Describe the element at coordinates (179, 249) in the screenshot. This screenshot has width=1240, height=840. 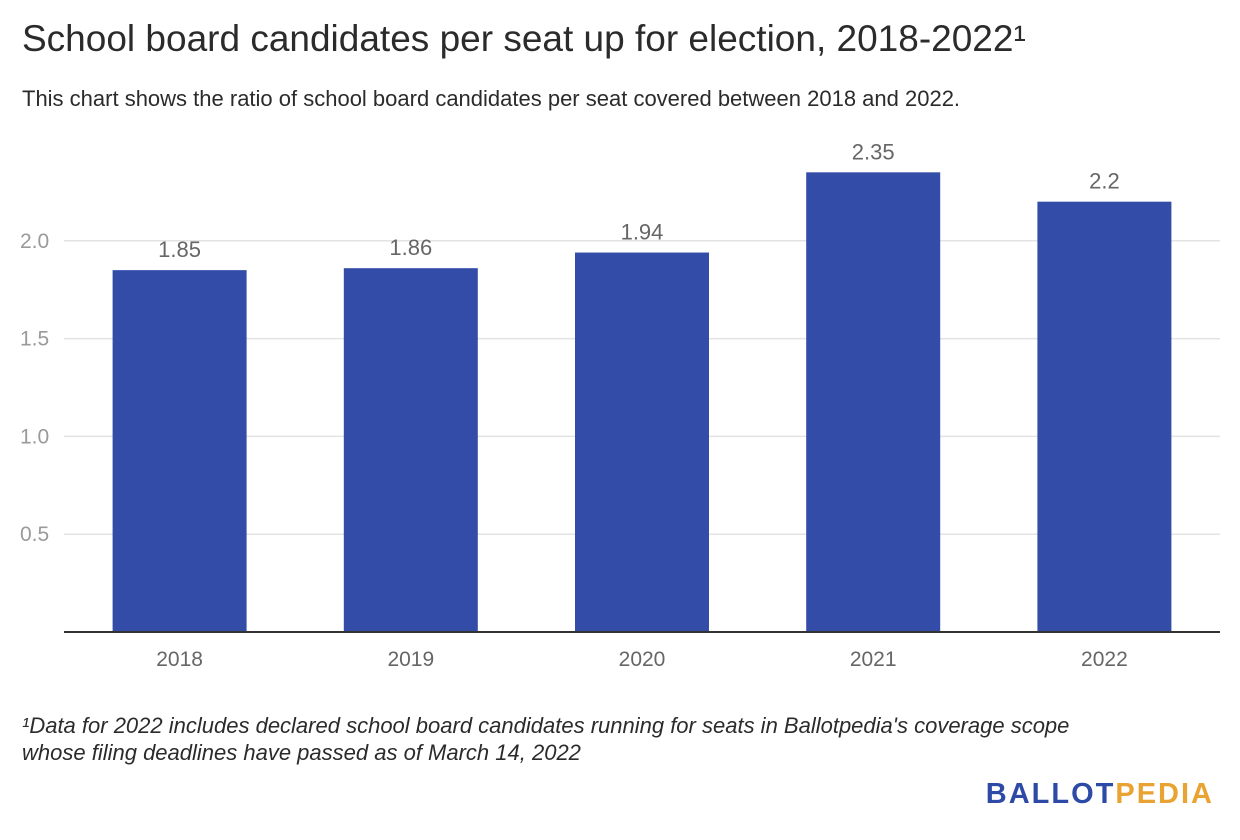
I see `value-label-2018: 1.85` at that location.